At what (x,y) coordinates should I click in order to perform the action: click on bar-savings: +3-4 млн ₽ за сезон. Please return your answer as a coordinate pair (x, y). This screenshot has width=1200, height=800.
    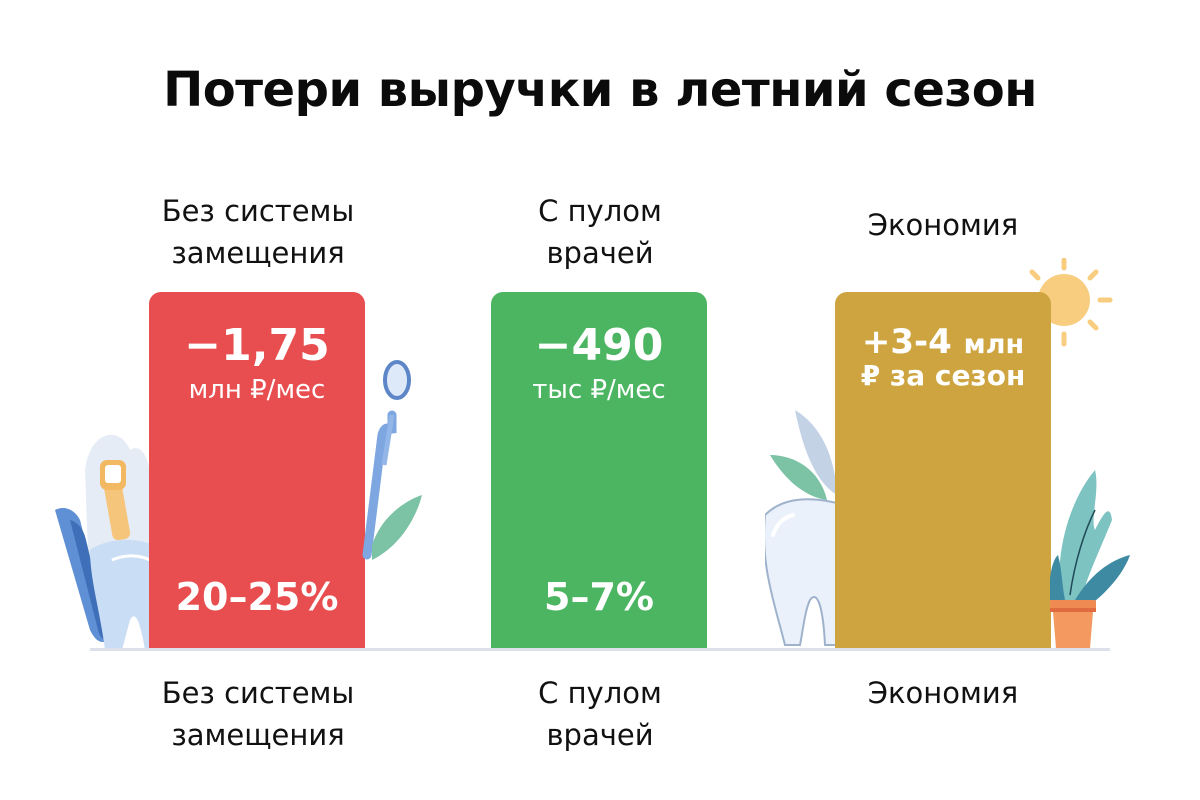
    Looking at the image, I should click on (943, 470).